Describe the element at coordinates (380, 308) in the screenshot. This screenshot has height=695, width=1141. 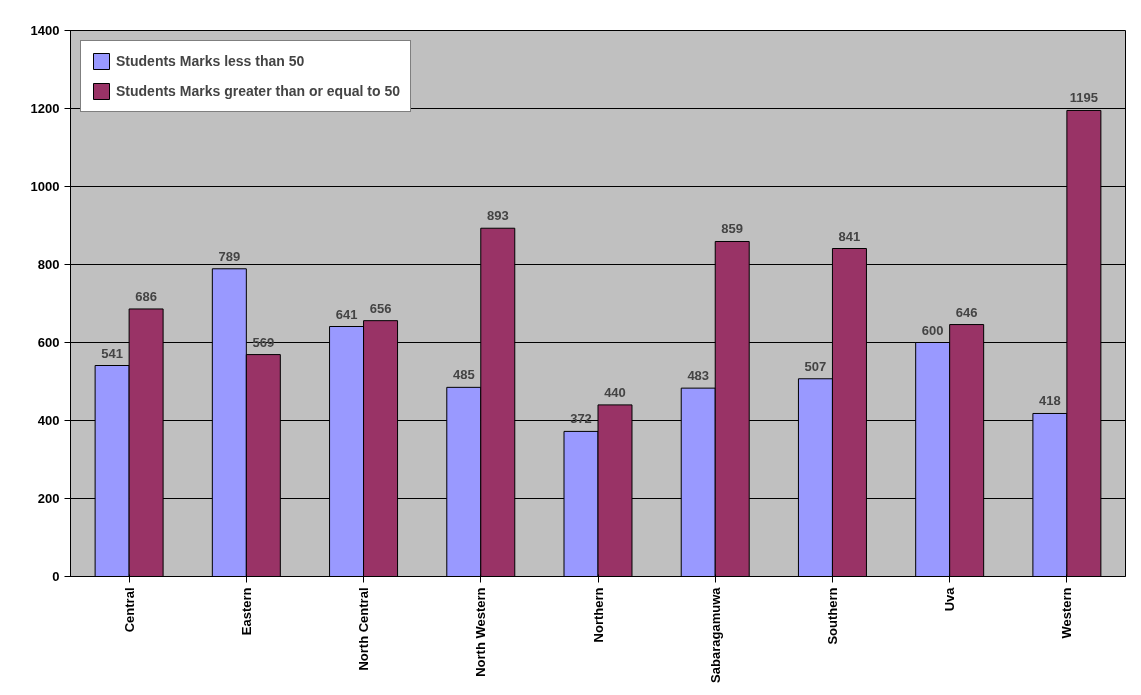
I see `data-label: 656` at that location.